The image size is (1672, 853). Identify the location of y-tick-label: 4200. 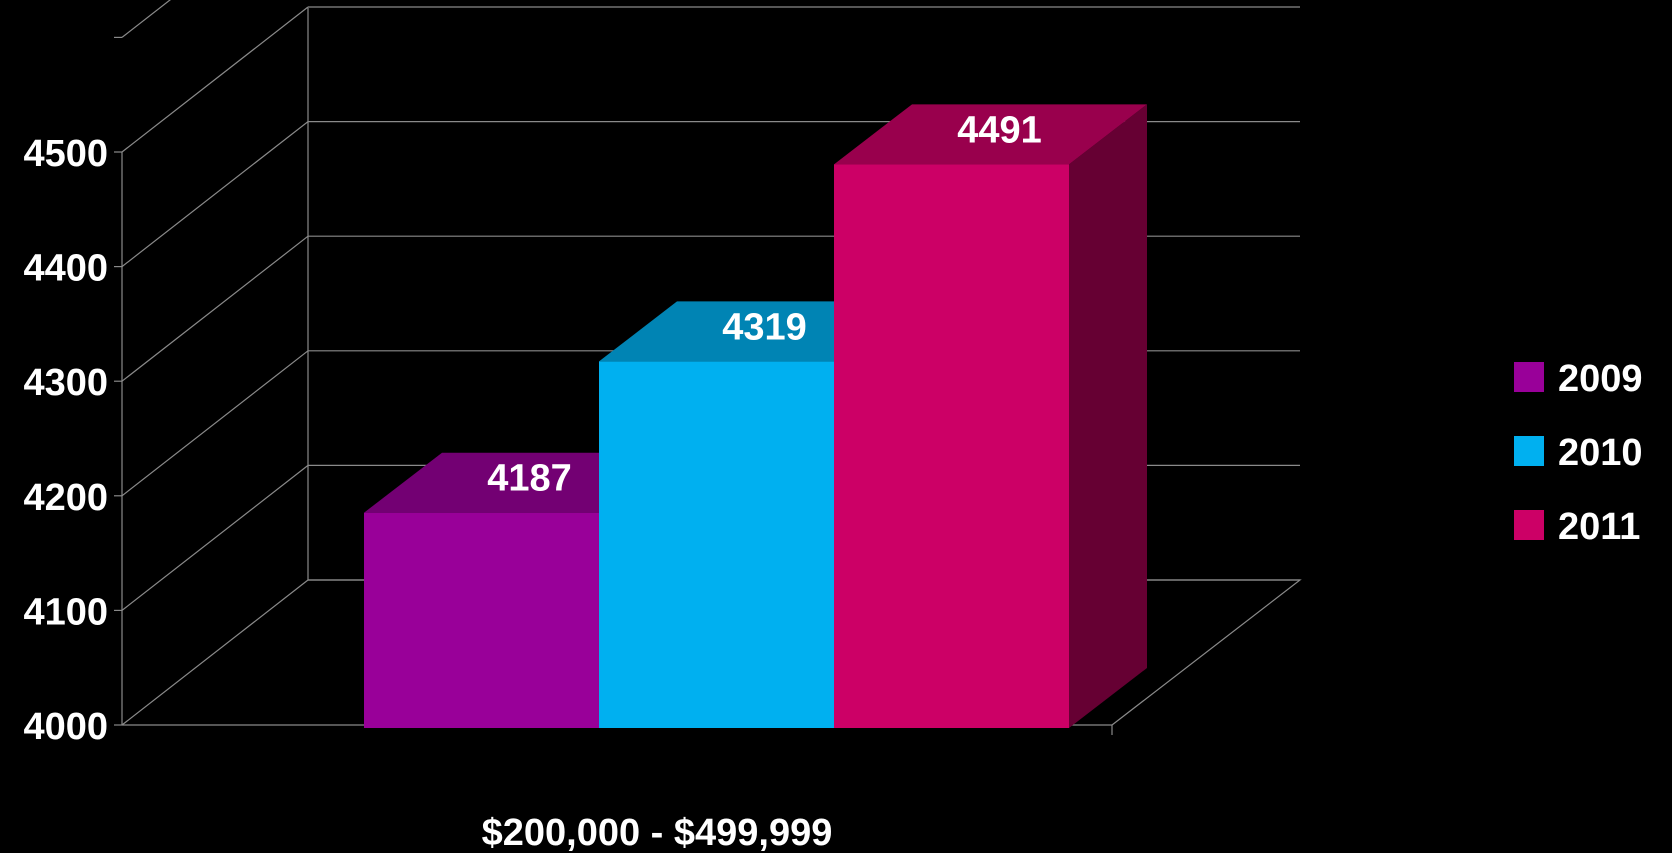
(65, 498).